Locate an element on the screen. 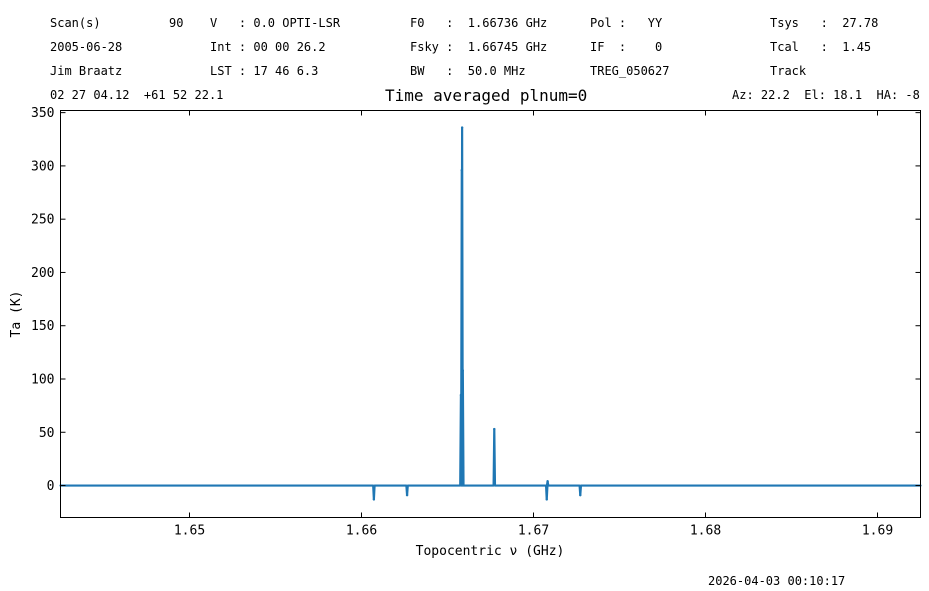 Image resolution: width=929 pixels, height=591 pixels. header-row-0-col-3: F0 : 1.66736 GHz is located at coordinates (479, 23).